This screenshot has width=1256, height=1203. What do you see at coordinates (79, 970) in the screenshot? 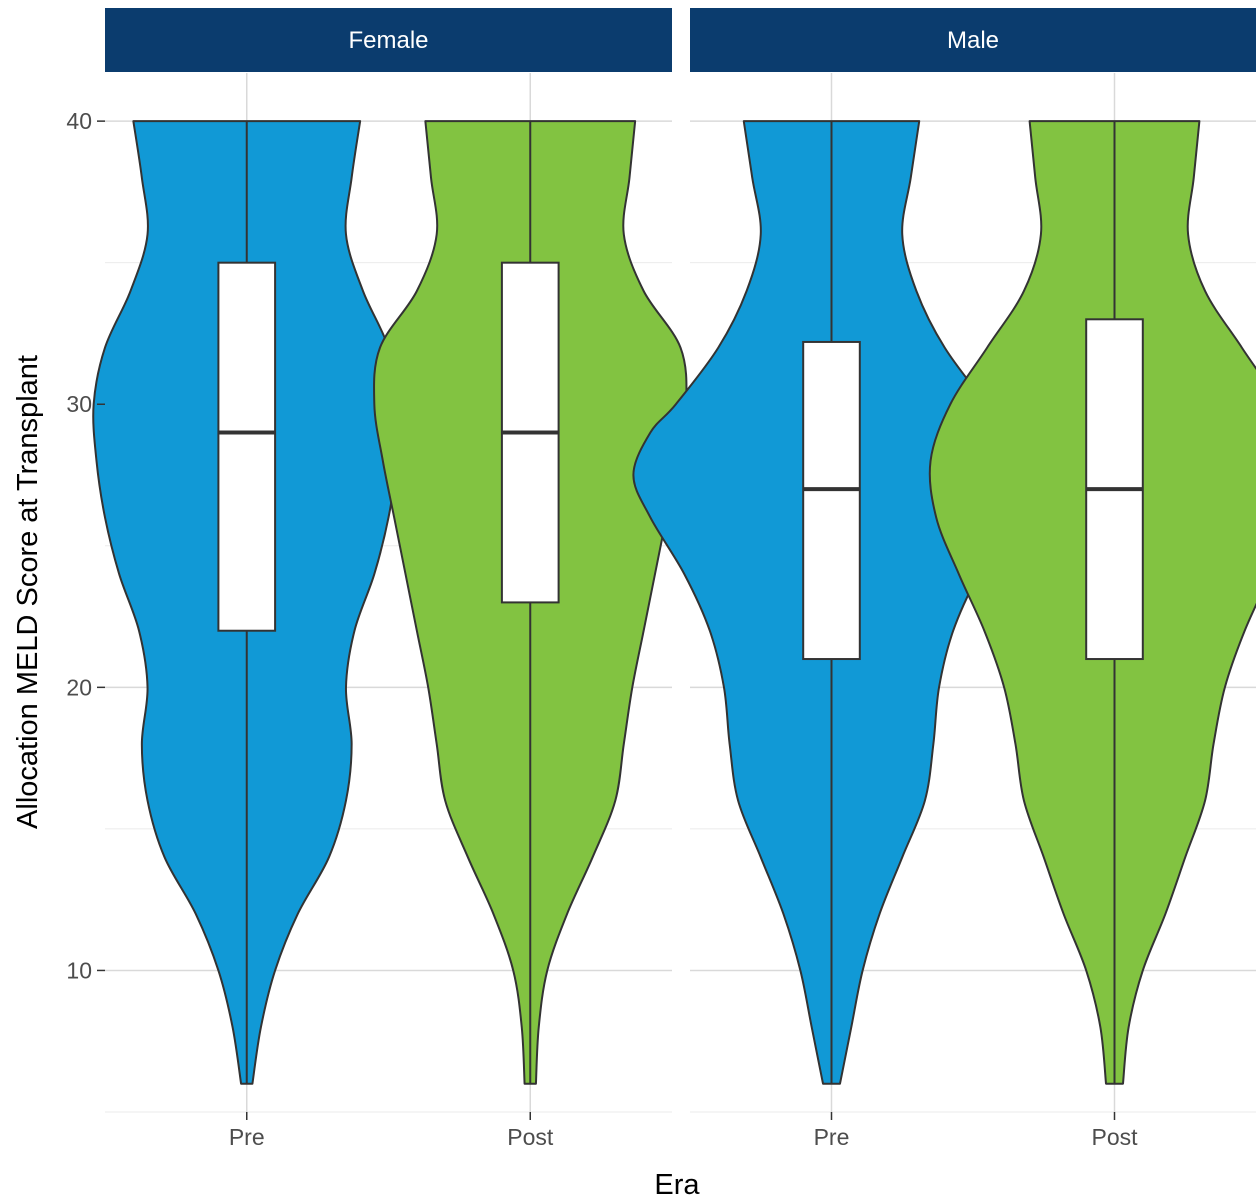
I see `y-tick-label: 10` at bounding box center [79, 970].